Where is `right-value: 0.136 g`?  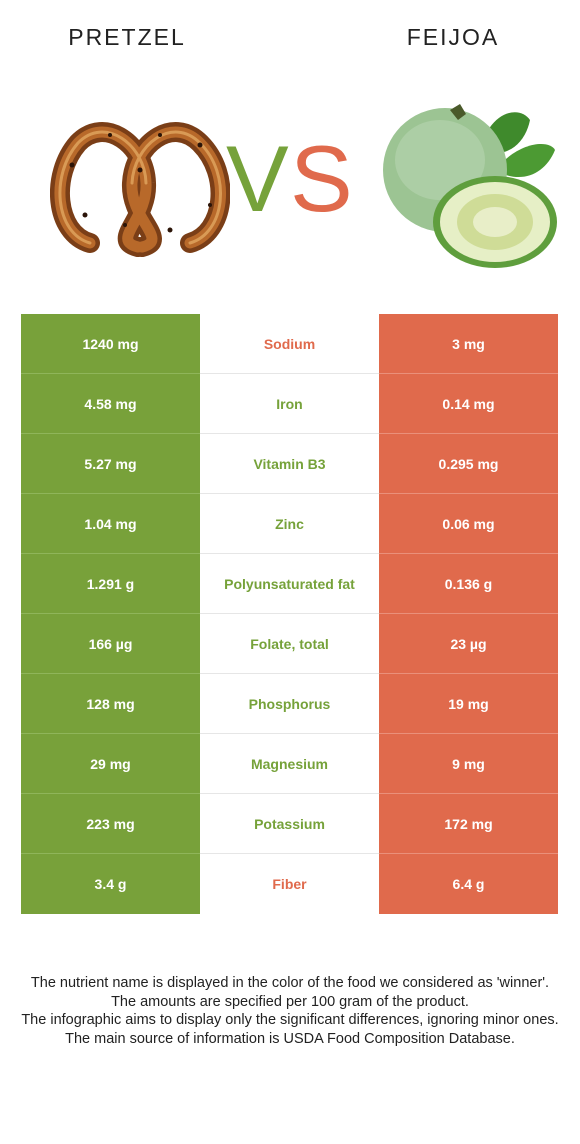 right-value: 0.136 g is located at coordinates (468, 584).